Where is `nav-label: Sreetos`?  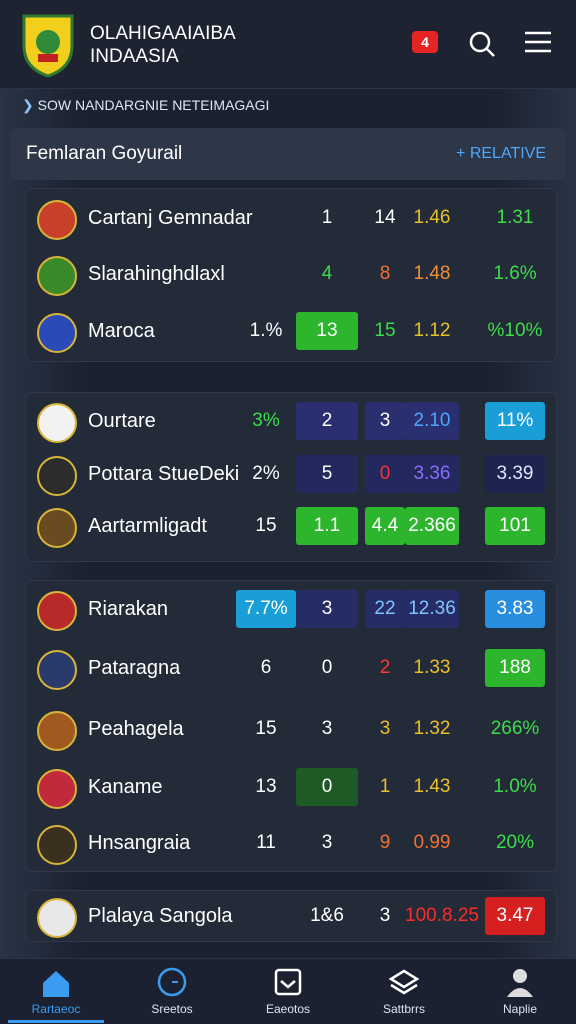 nav-label: Sreetos is located at coordinates (172, 1009).